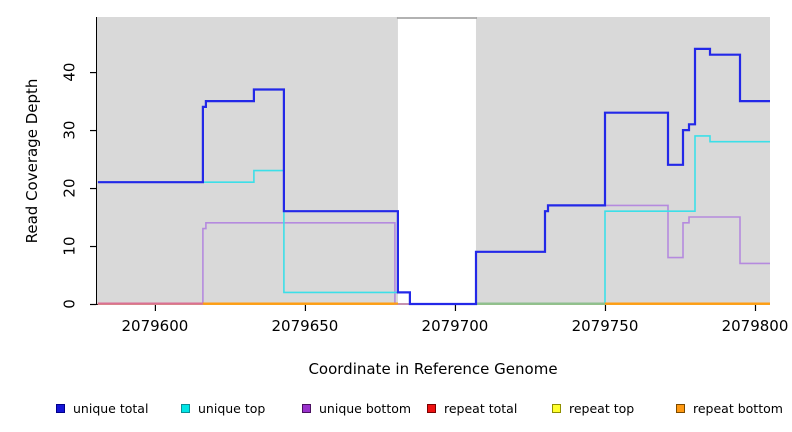 The height and width of the screenshot is (432, 792). What do you see at coordinates (755, 326) in the screenshot?
I see `x-tick-label: 2079800` at bounding box center [755, 326].